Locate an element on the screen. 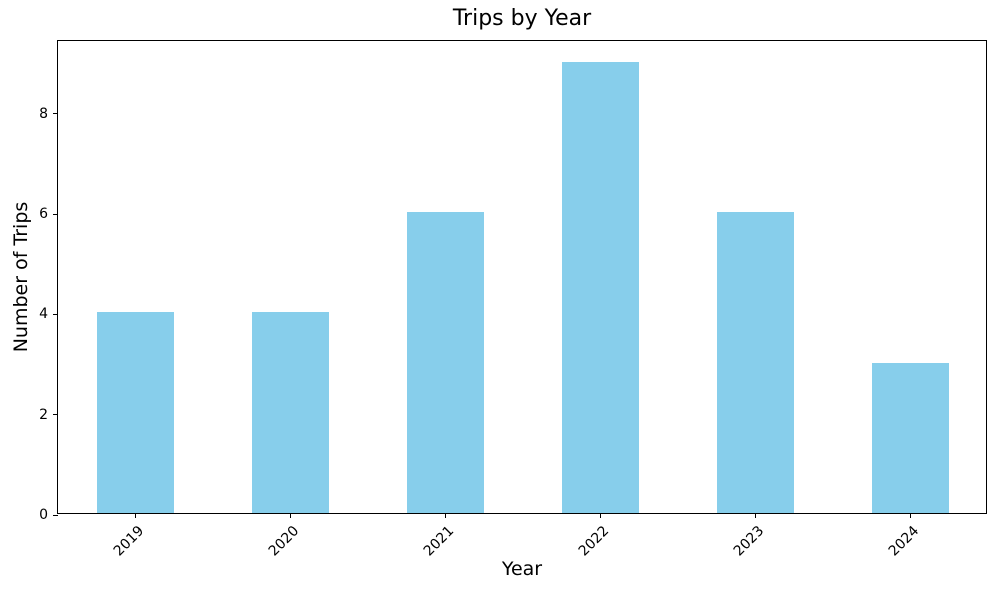 The height and width of the screenshot is (600, 1000). chart-title: Trips by Year is located at coordinates (522, 18).